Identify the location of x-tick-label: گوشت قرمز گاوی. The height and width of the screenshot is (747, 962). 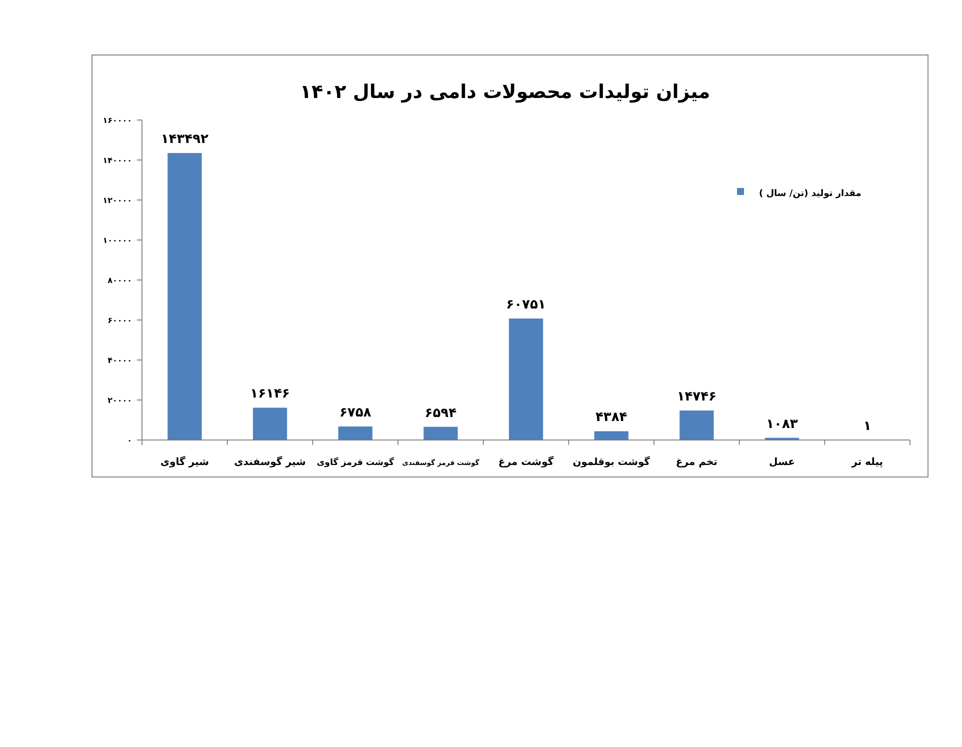
(355, 462).